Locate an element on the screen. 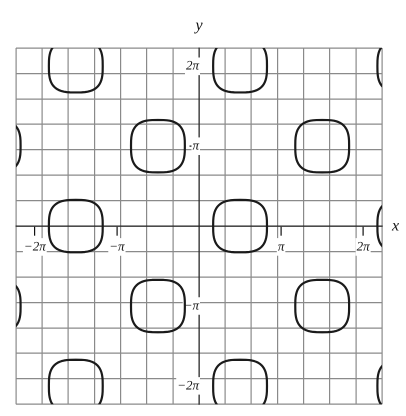 The image size is (406, 416). y-tick-label: π is located at coordinates (196, 145).